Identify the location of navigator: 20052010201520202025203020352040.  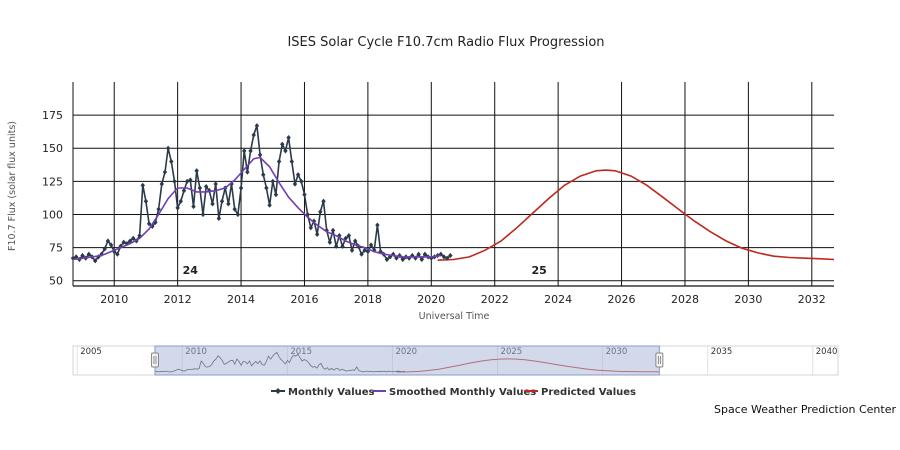
(455, 360).